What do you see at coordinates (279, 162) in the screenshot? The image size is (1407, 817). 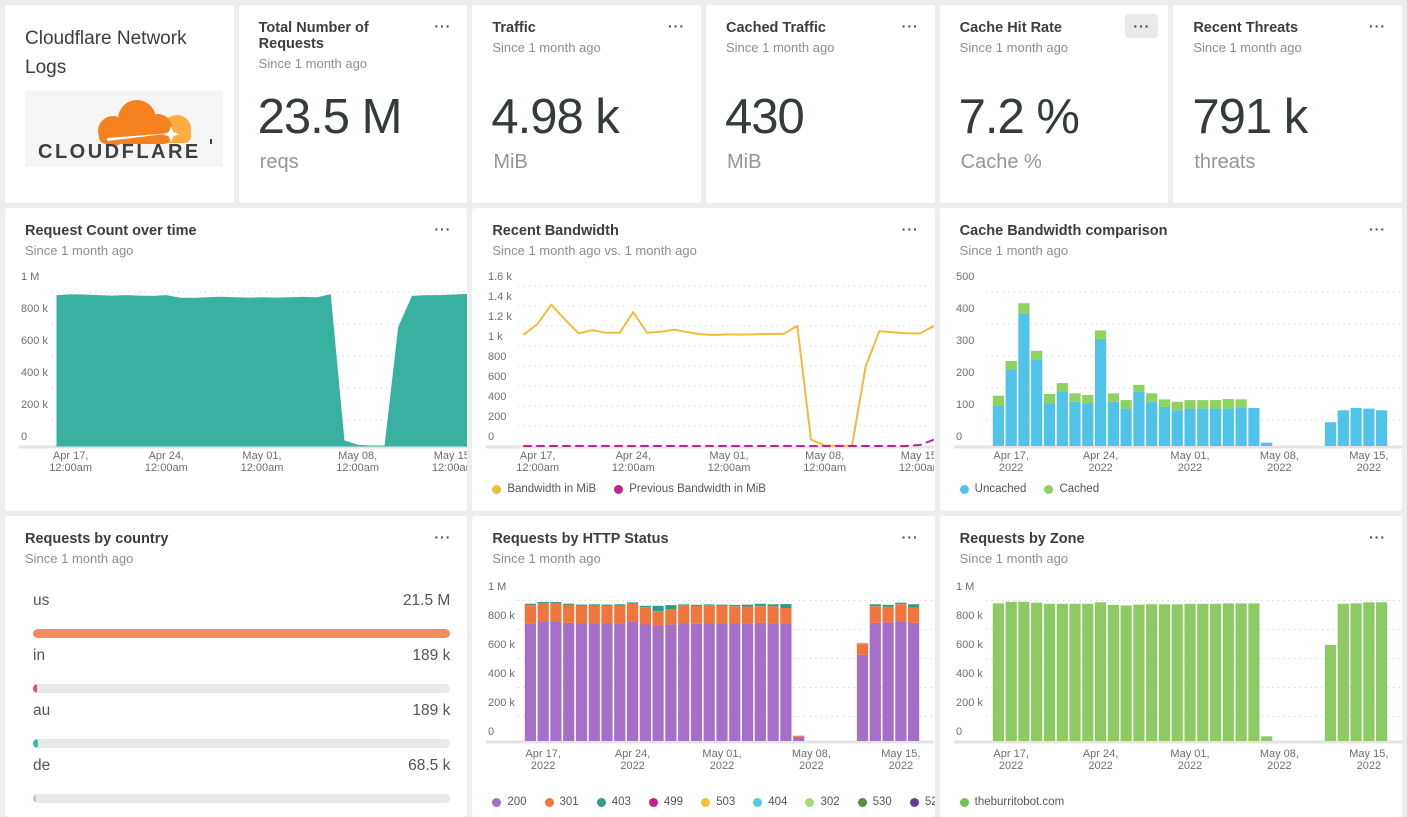 I see `stat-unit: reqs` at bounding box center [279, 162].